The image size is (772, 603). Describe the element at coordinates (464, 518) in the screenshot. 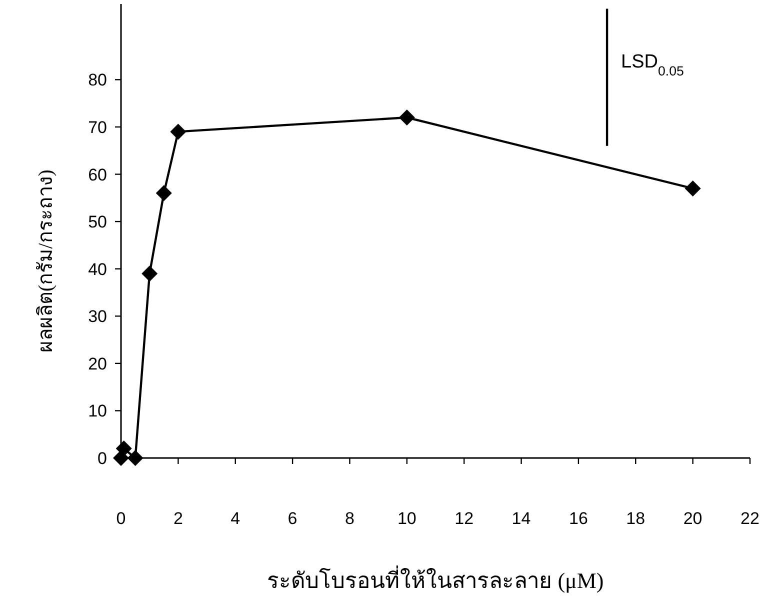

I see `x-tick-label: 12` at that location.